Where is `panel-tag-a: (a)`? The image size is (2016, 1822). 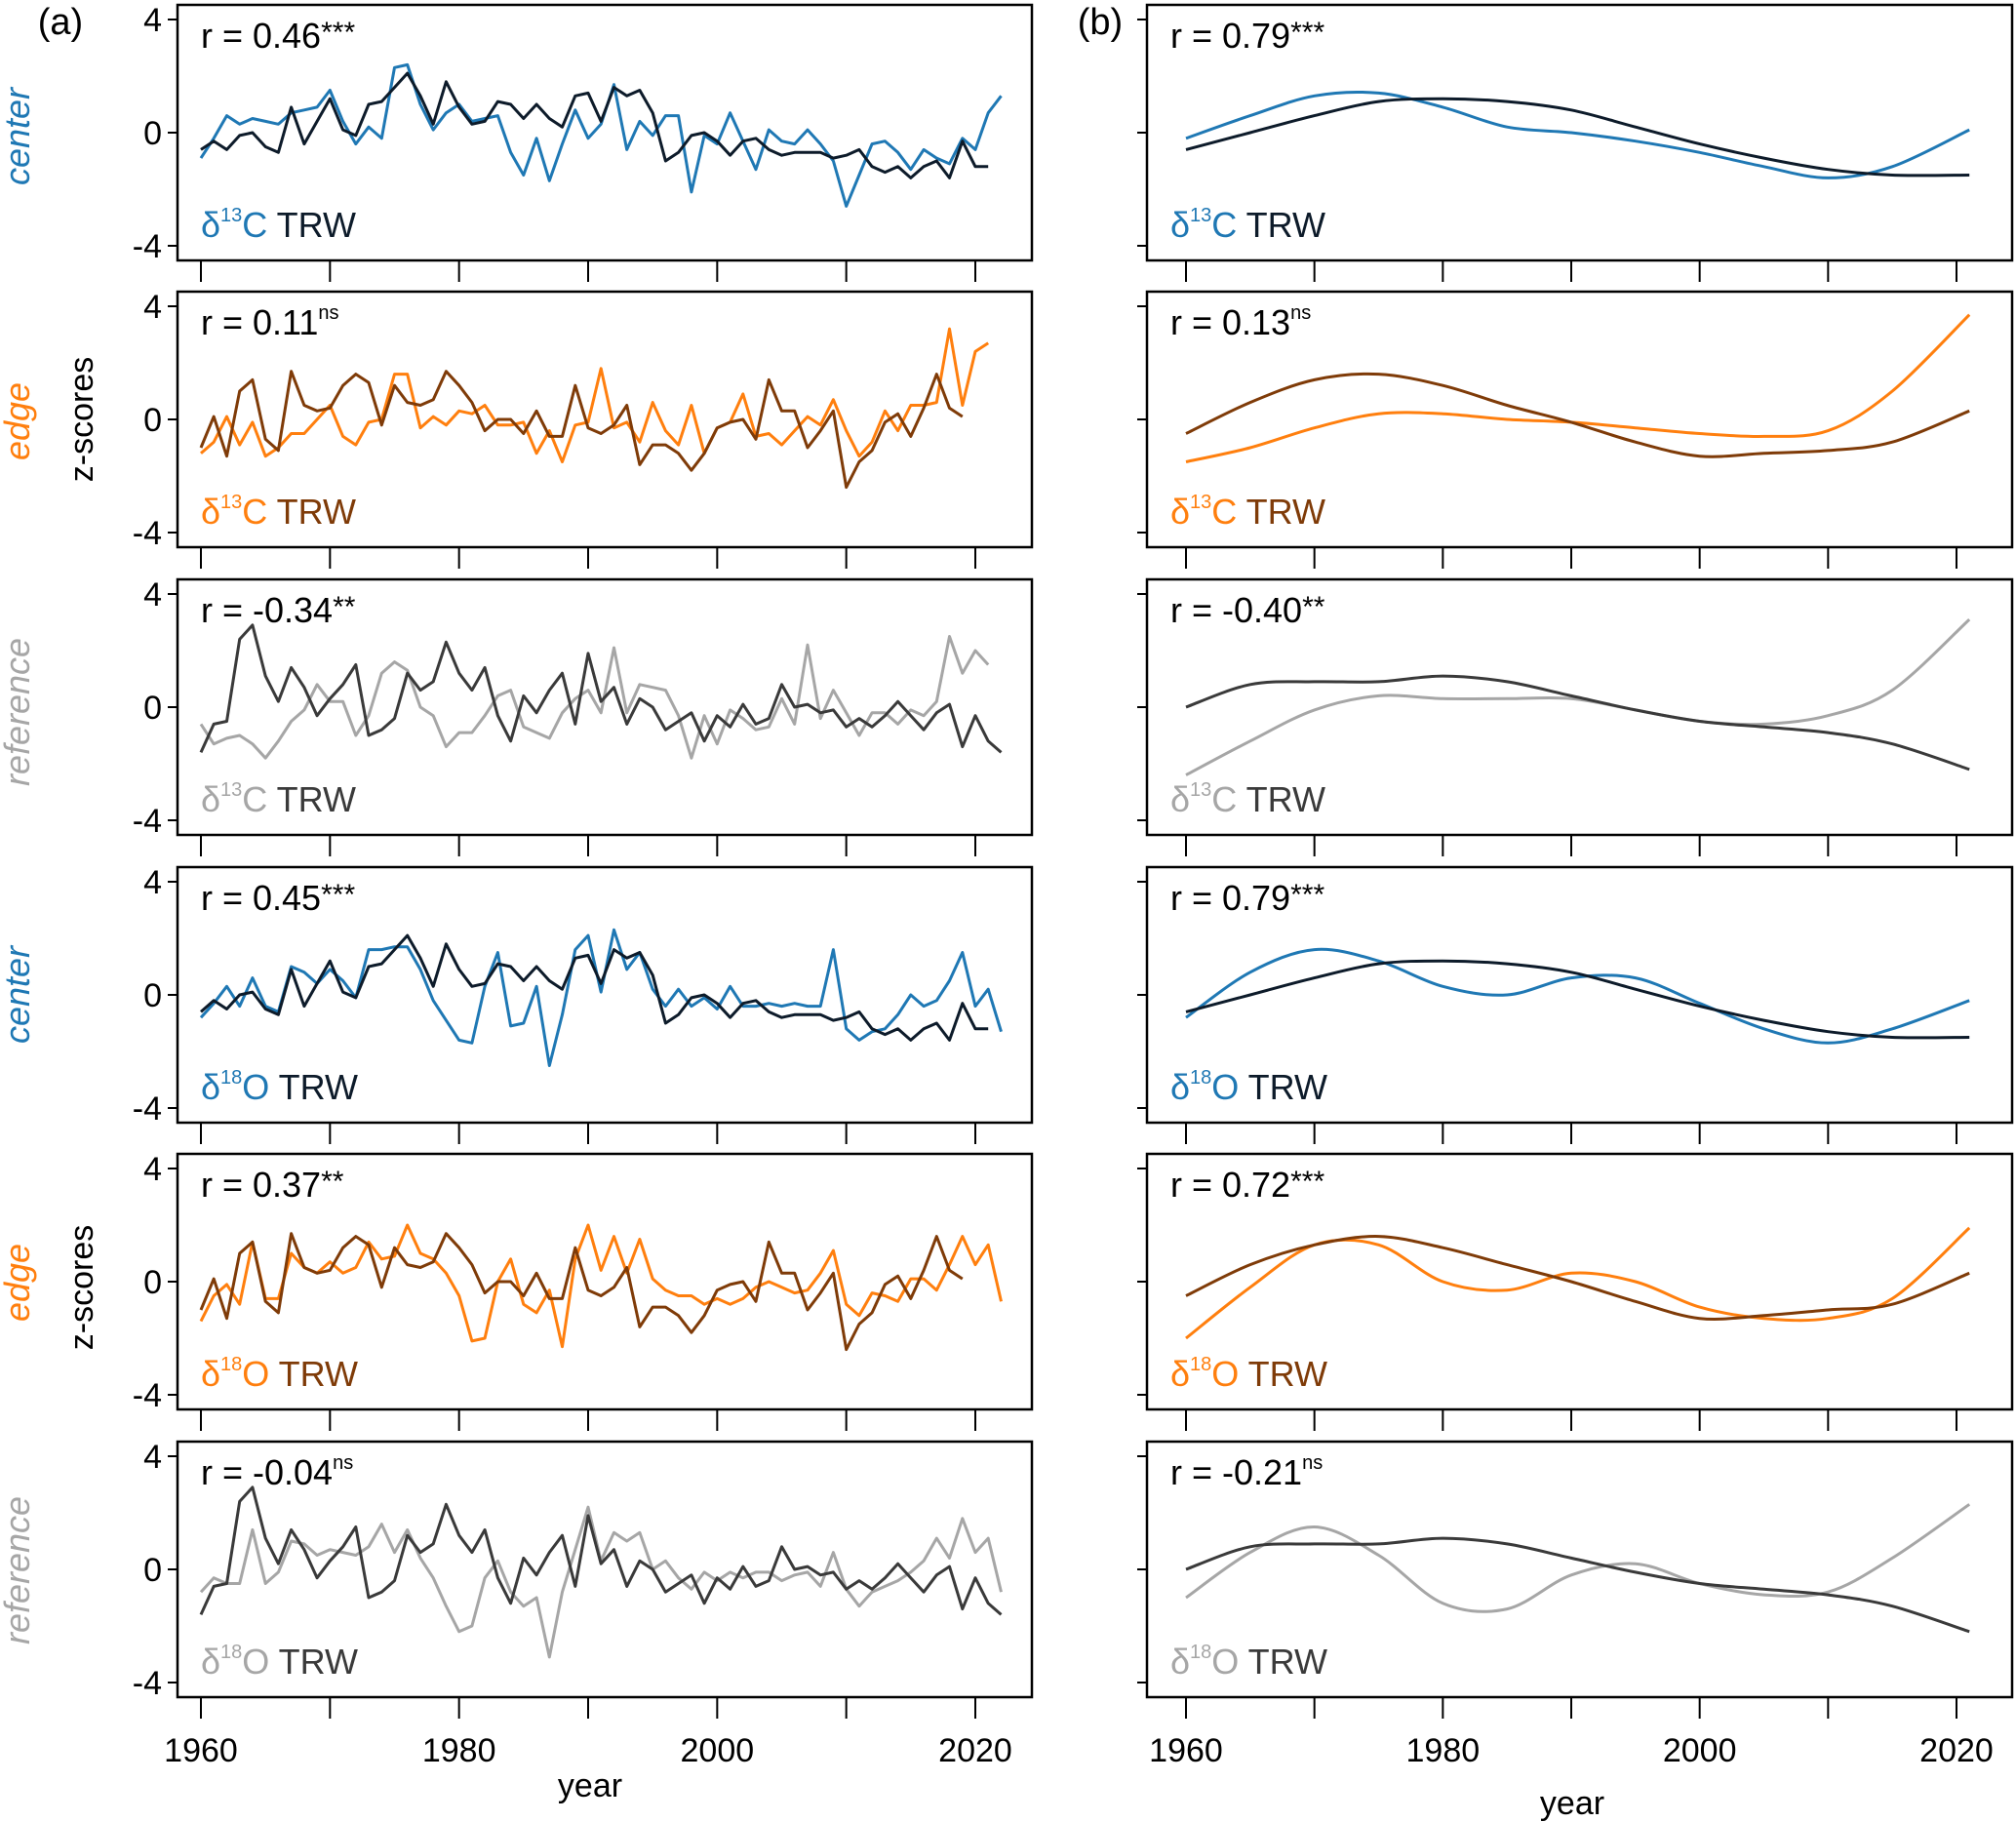
panel-tag-a: (a) is located at coordinates (61, 23).